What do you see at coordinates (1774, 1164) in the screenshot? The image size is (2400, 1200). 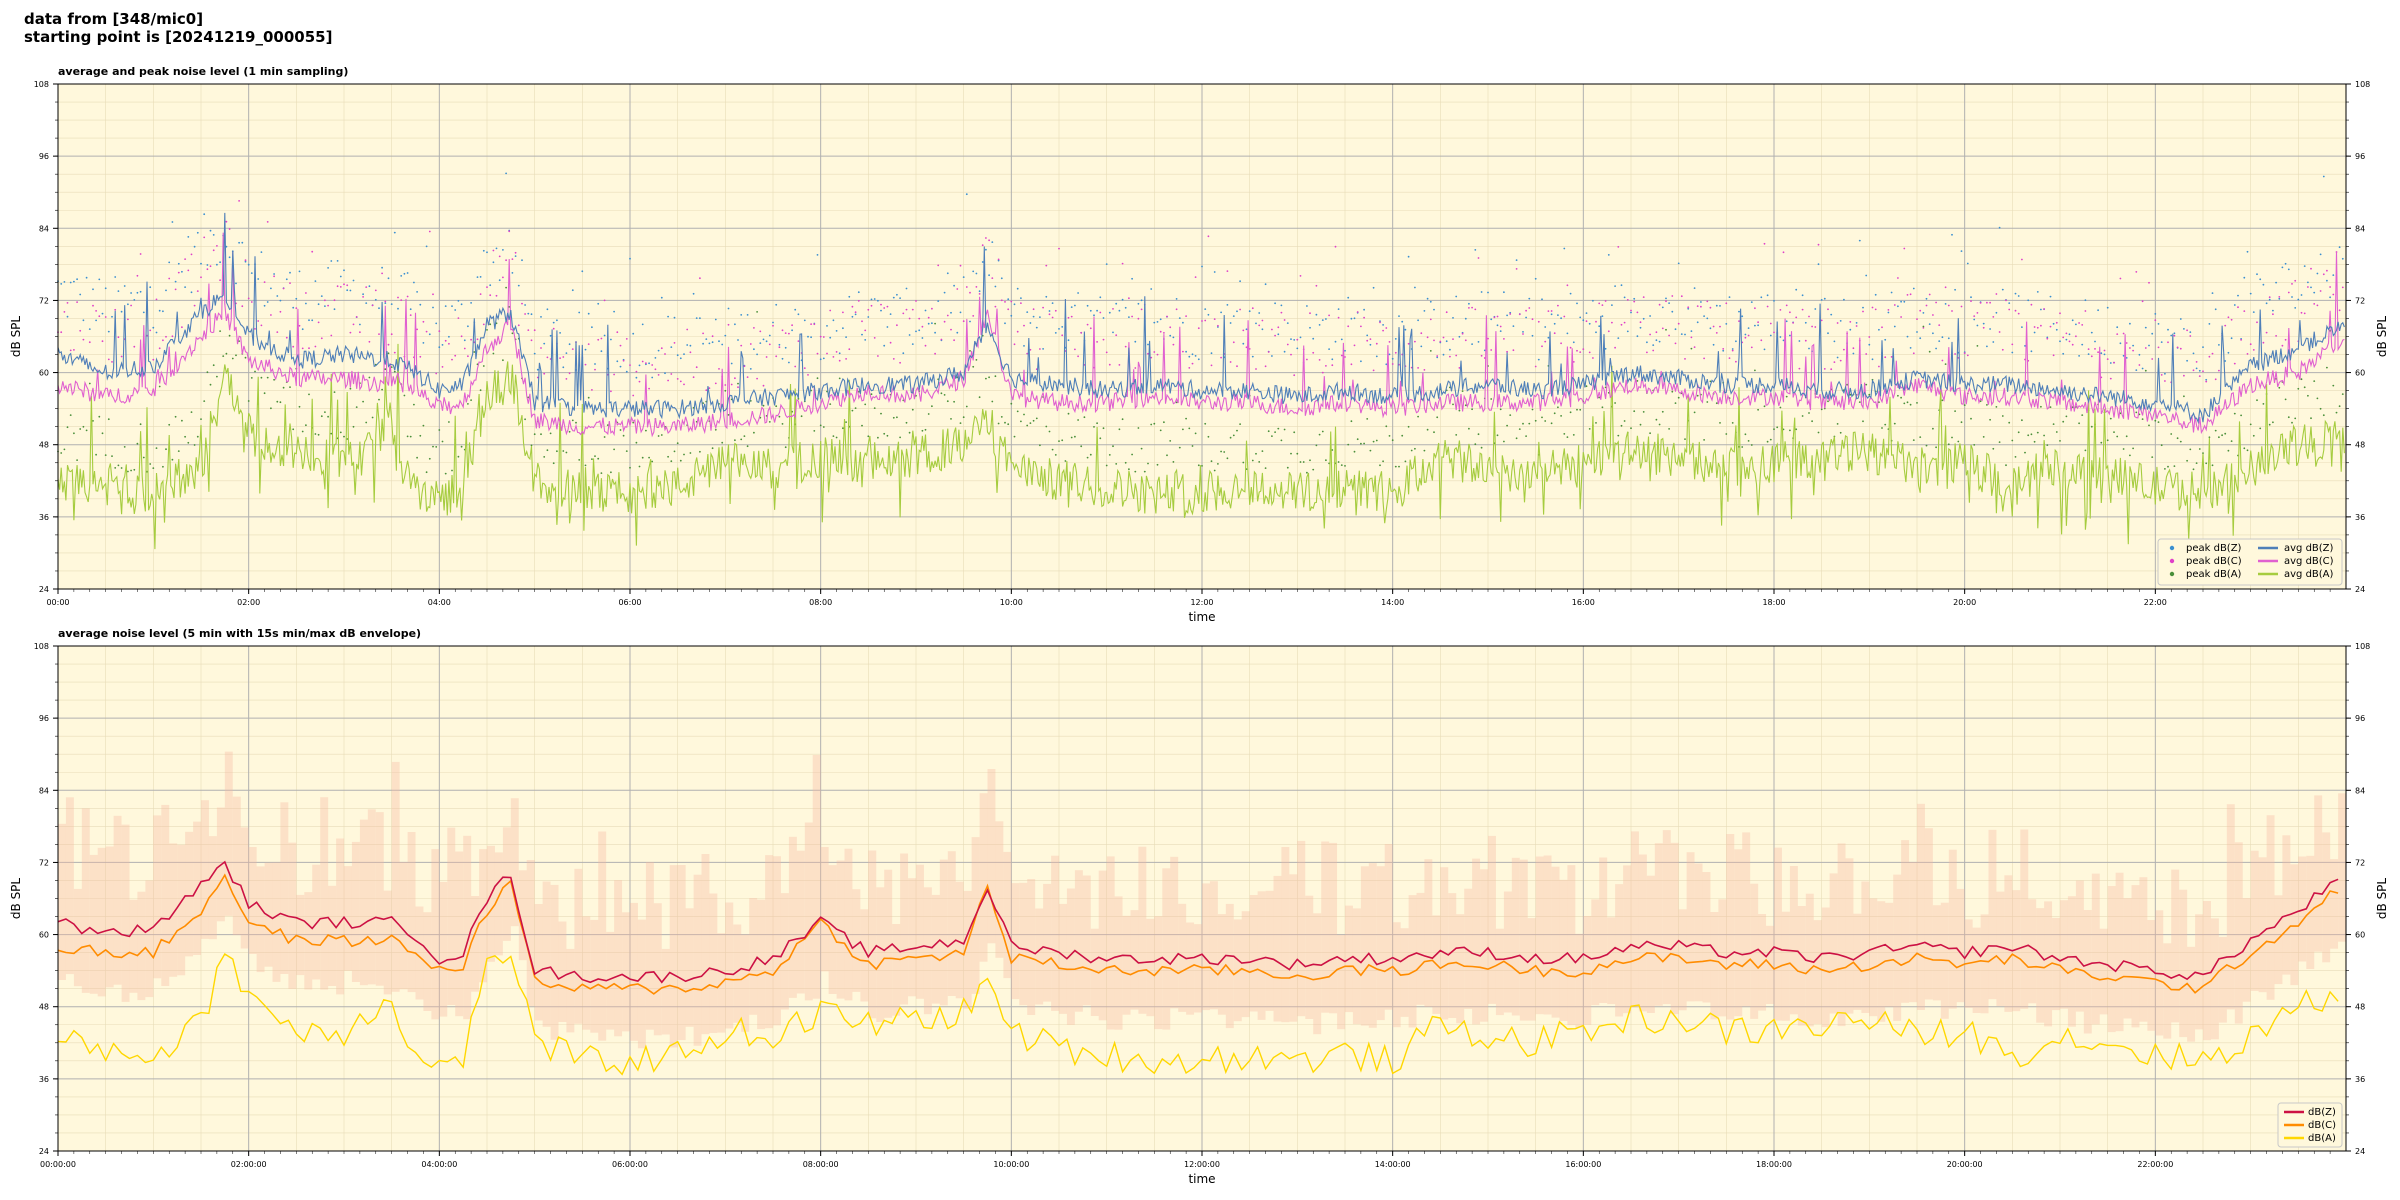 I see `x-tick-label: 18:00:00` at bounding box center [1774, 1164].